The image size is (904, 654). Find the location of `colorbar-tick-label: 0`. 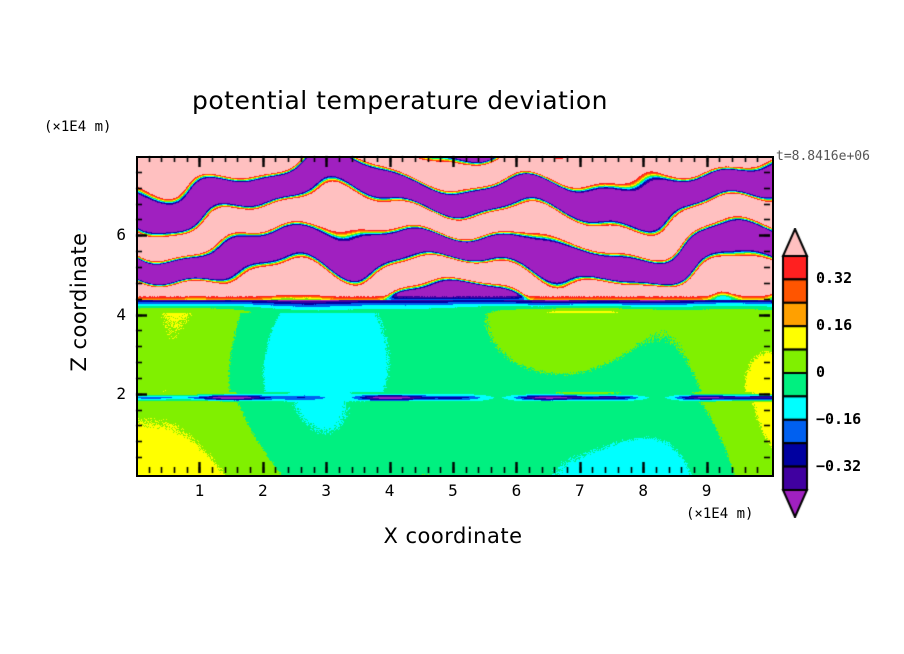

colorbar-tick-label: 0 is located at coordinates (821, 372).